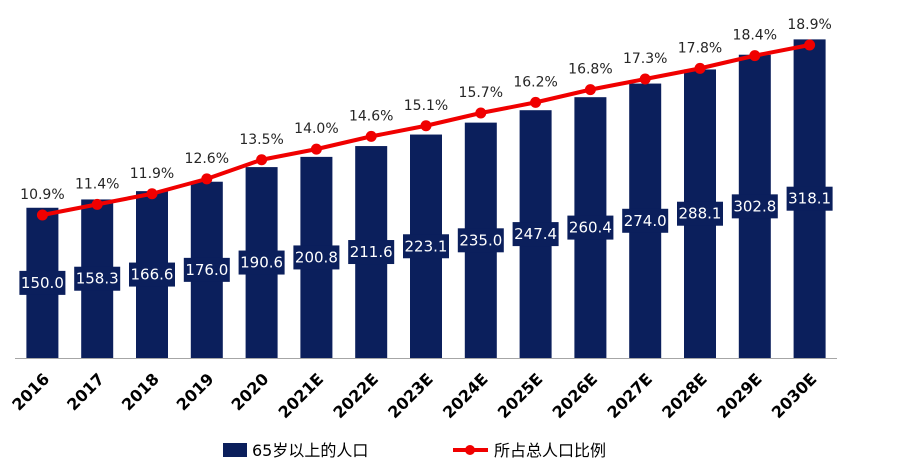  What do you see at coordinates (809, 25) in the screenshot?
I see `pct-label-2030E: 18.9%` at bounding box center [809, 25].